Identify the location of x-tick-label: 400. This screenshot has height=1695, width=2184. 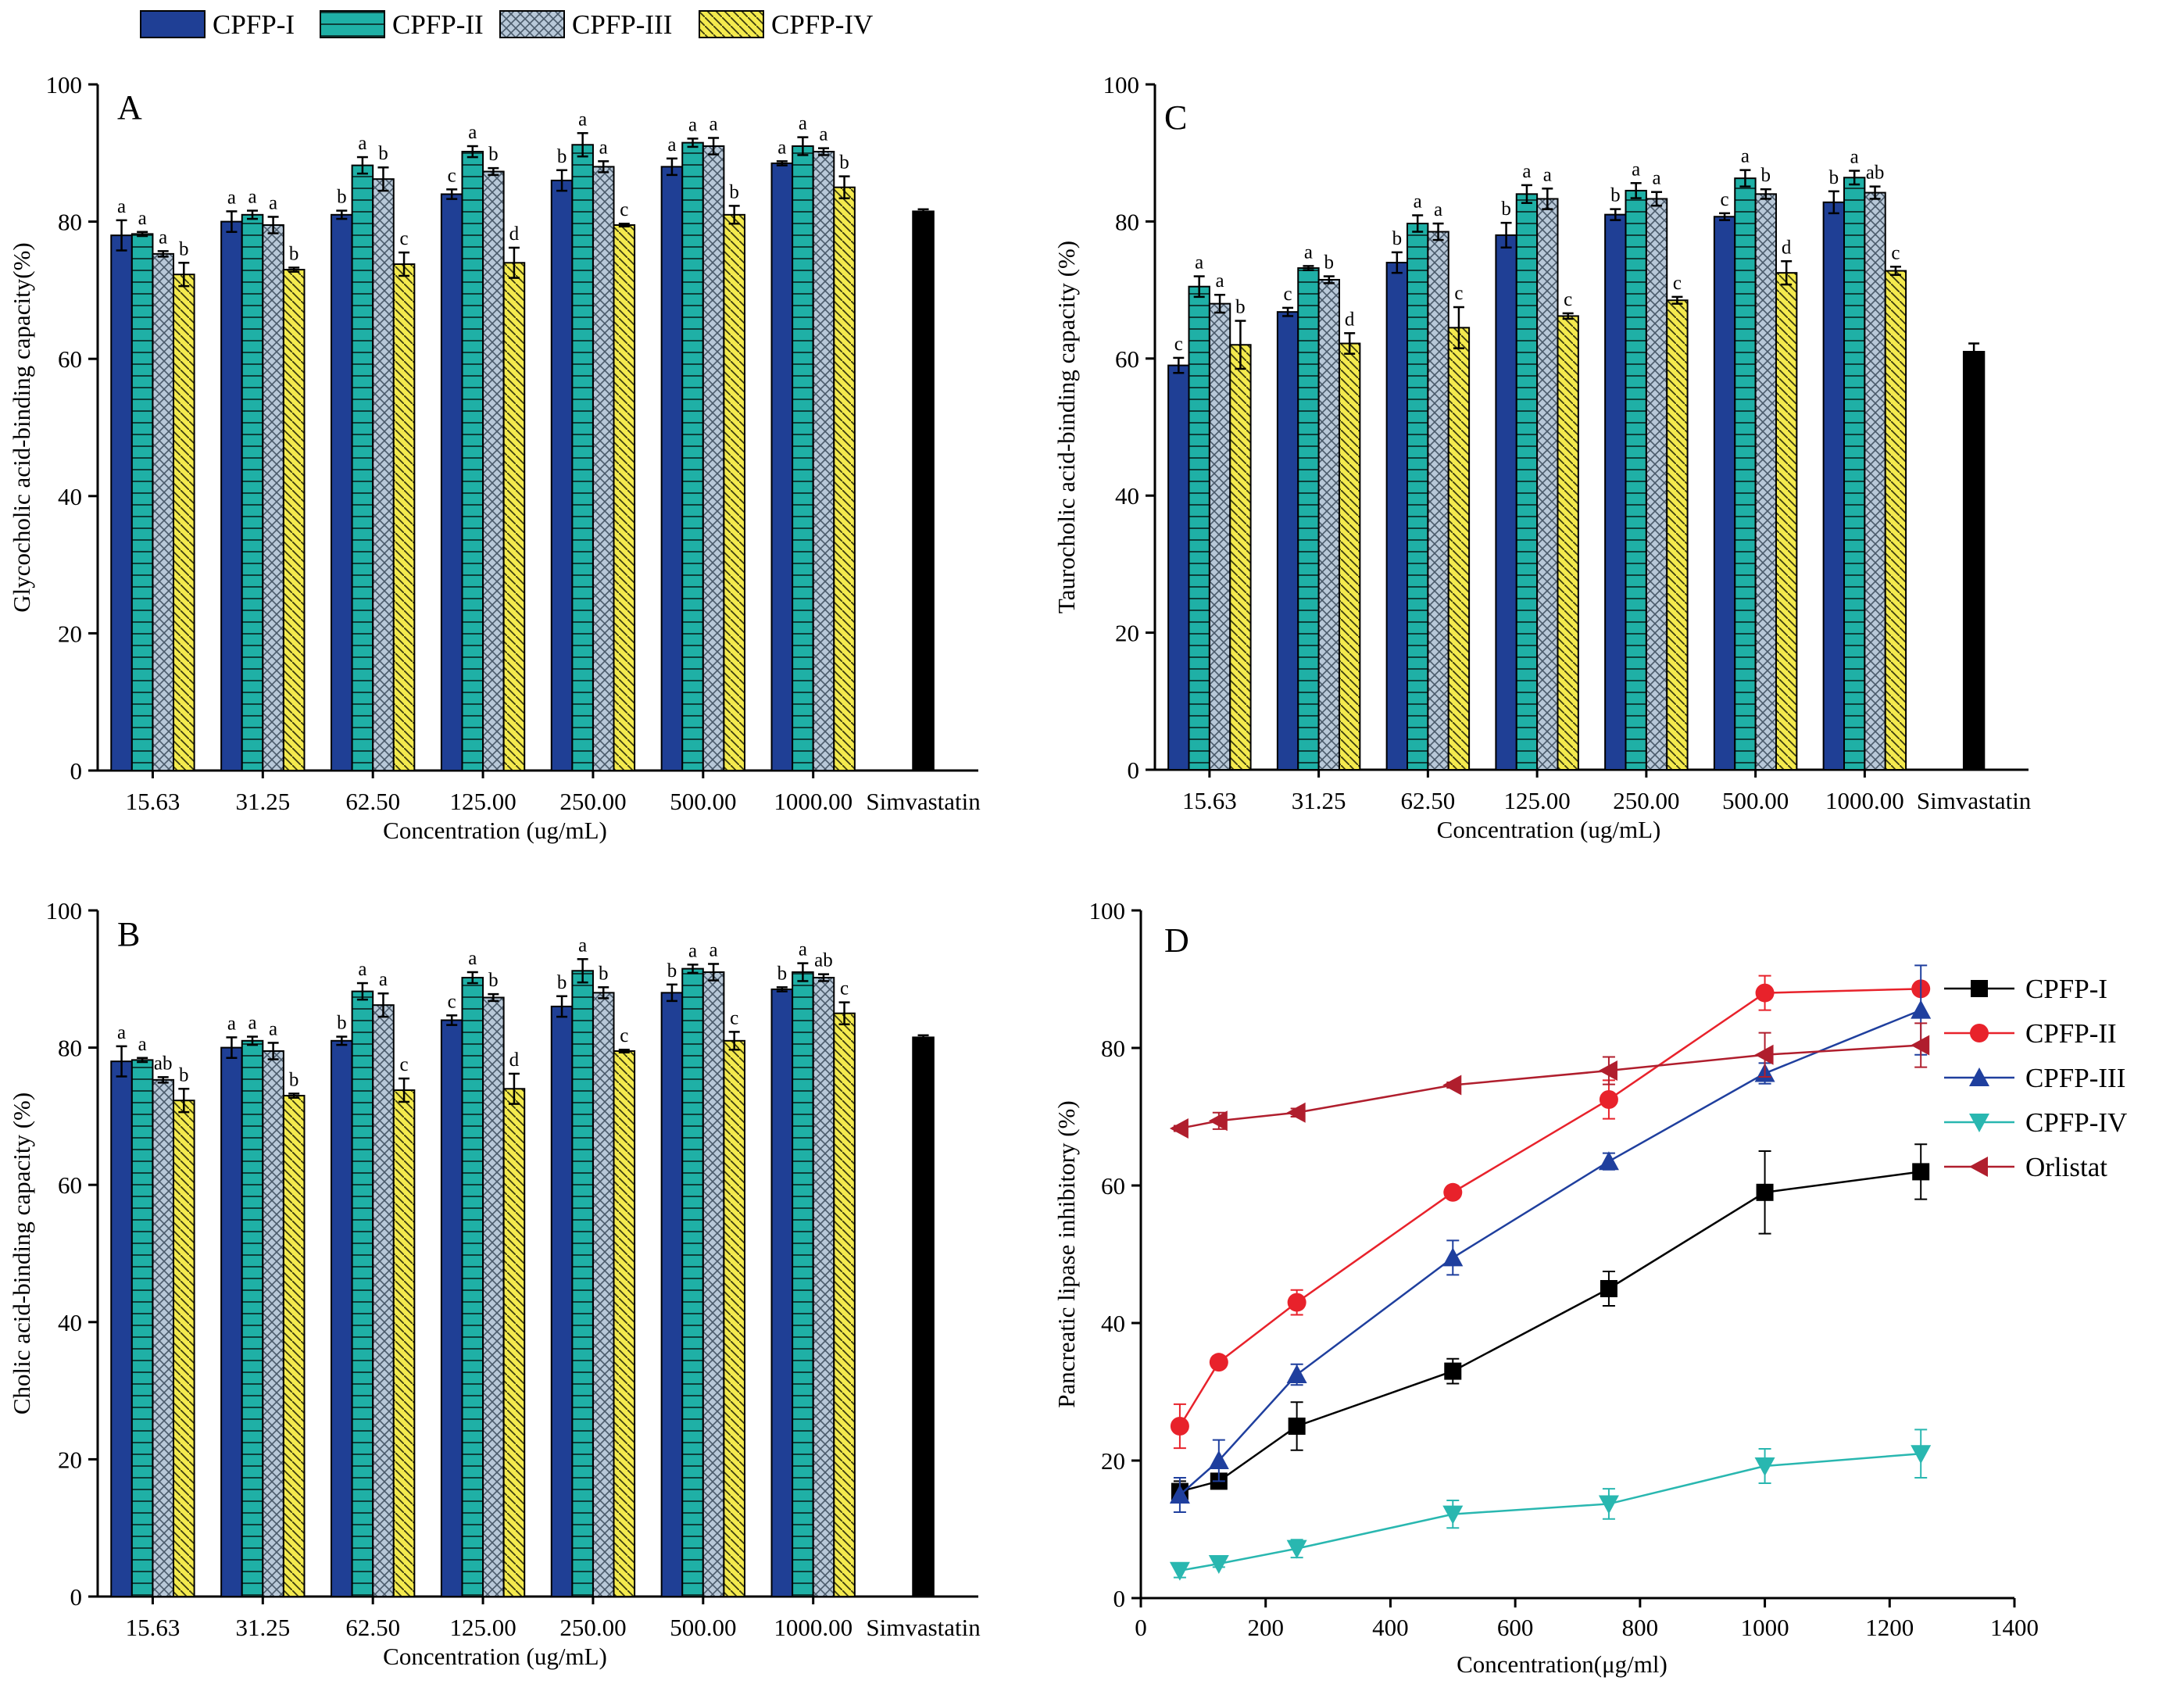
(1390, 1627).